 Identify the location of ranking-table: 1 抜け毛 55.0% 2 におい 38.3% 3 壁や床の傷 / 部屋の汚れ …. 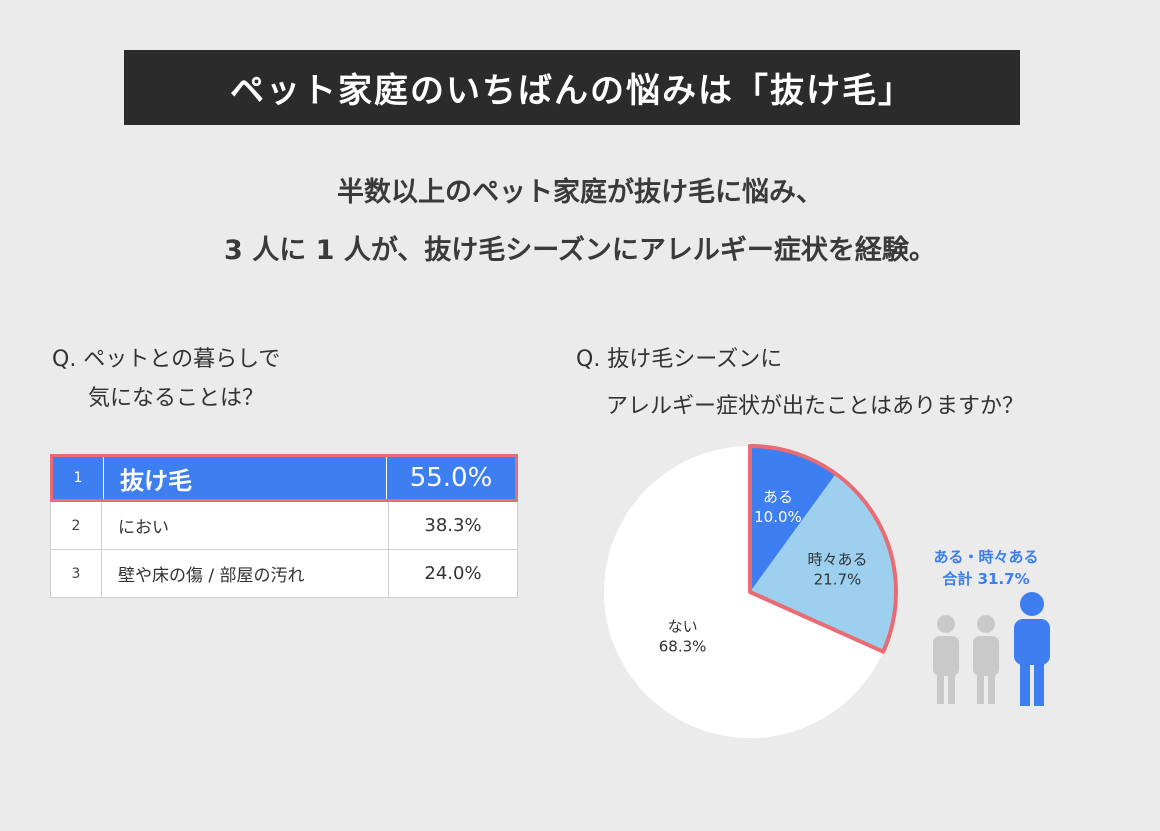
(284, 526).